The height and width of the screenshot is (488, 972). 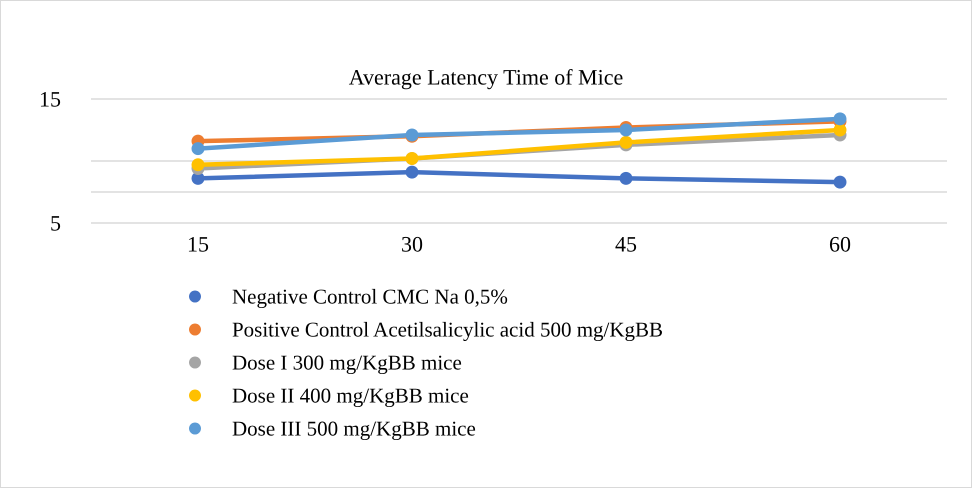 What do you see at coordinates (354, 428) in the screenshot?
I see `legend-label: Dose III 500 mg/KgBB mice` at bounding box center [354, 428].